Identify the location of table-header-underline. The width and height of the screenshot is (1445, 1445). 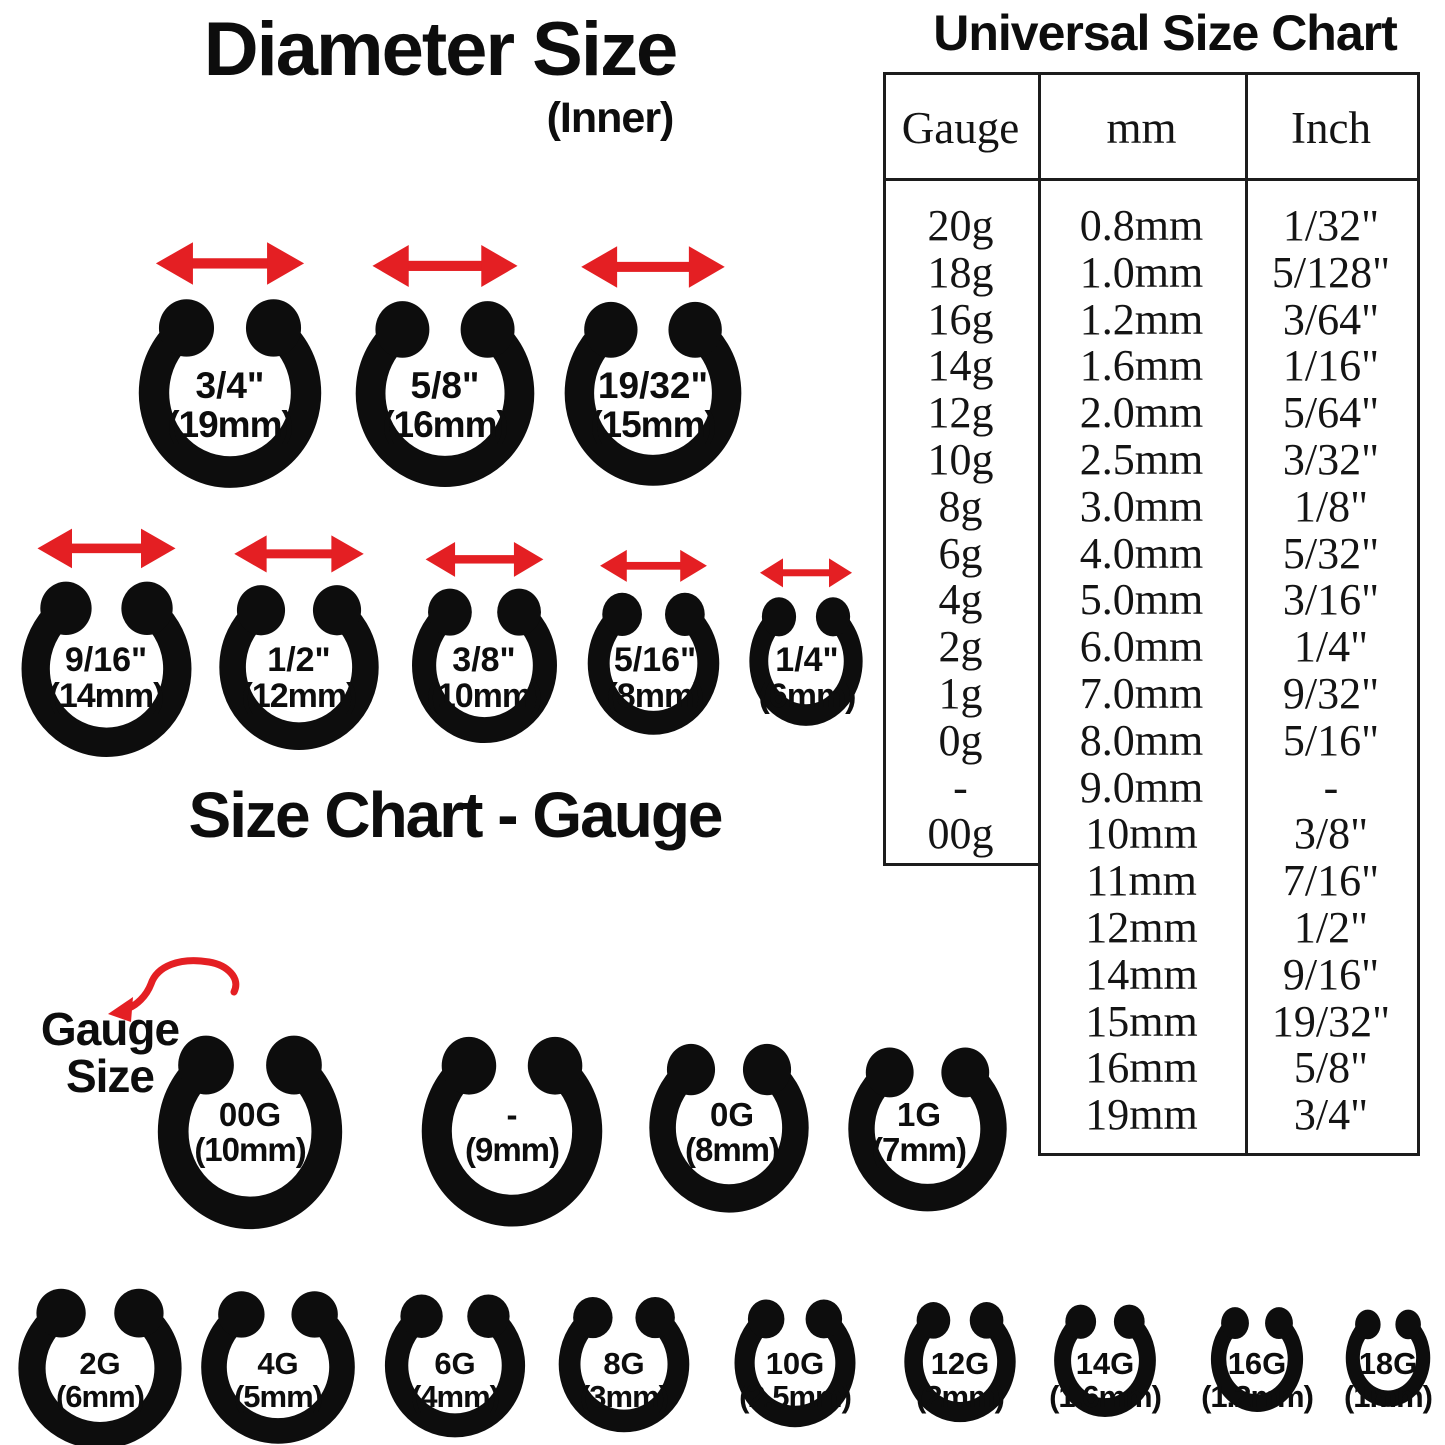
(1151, 179).